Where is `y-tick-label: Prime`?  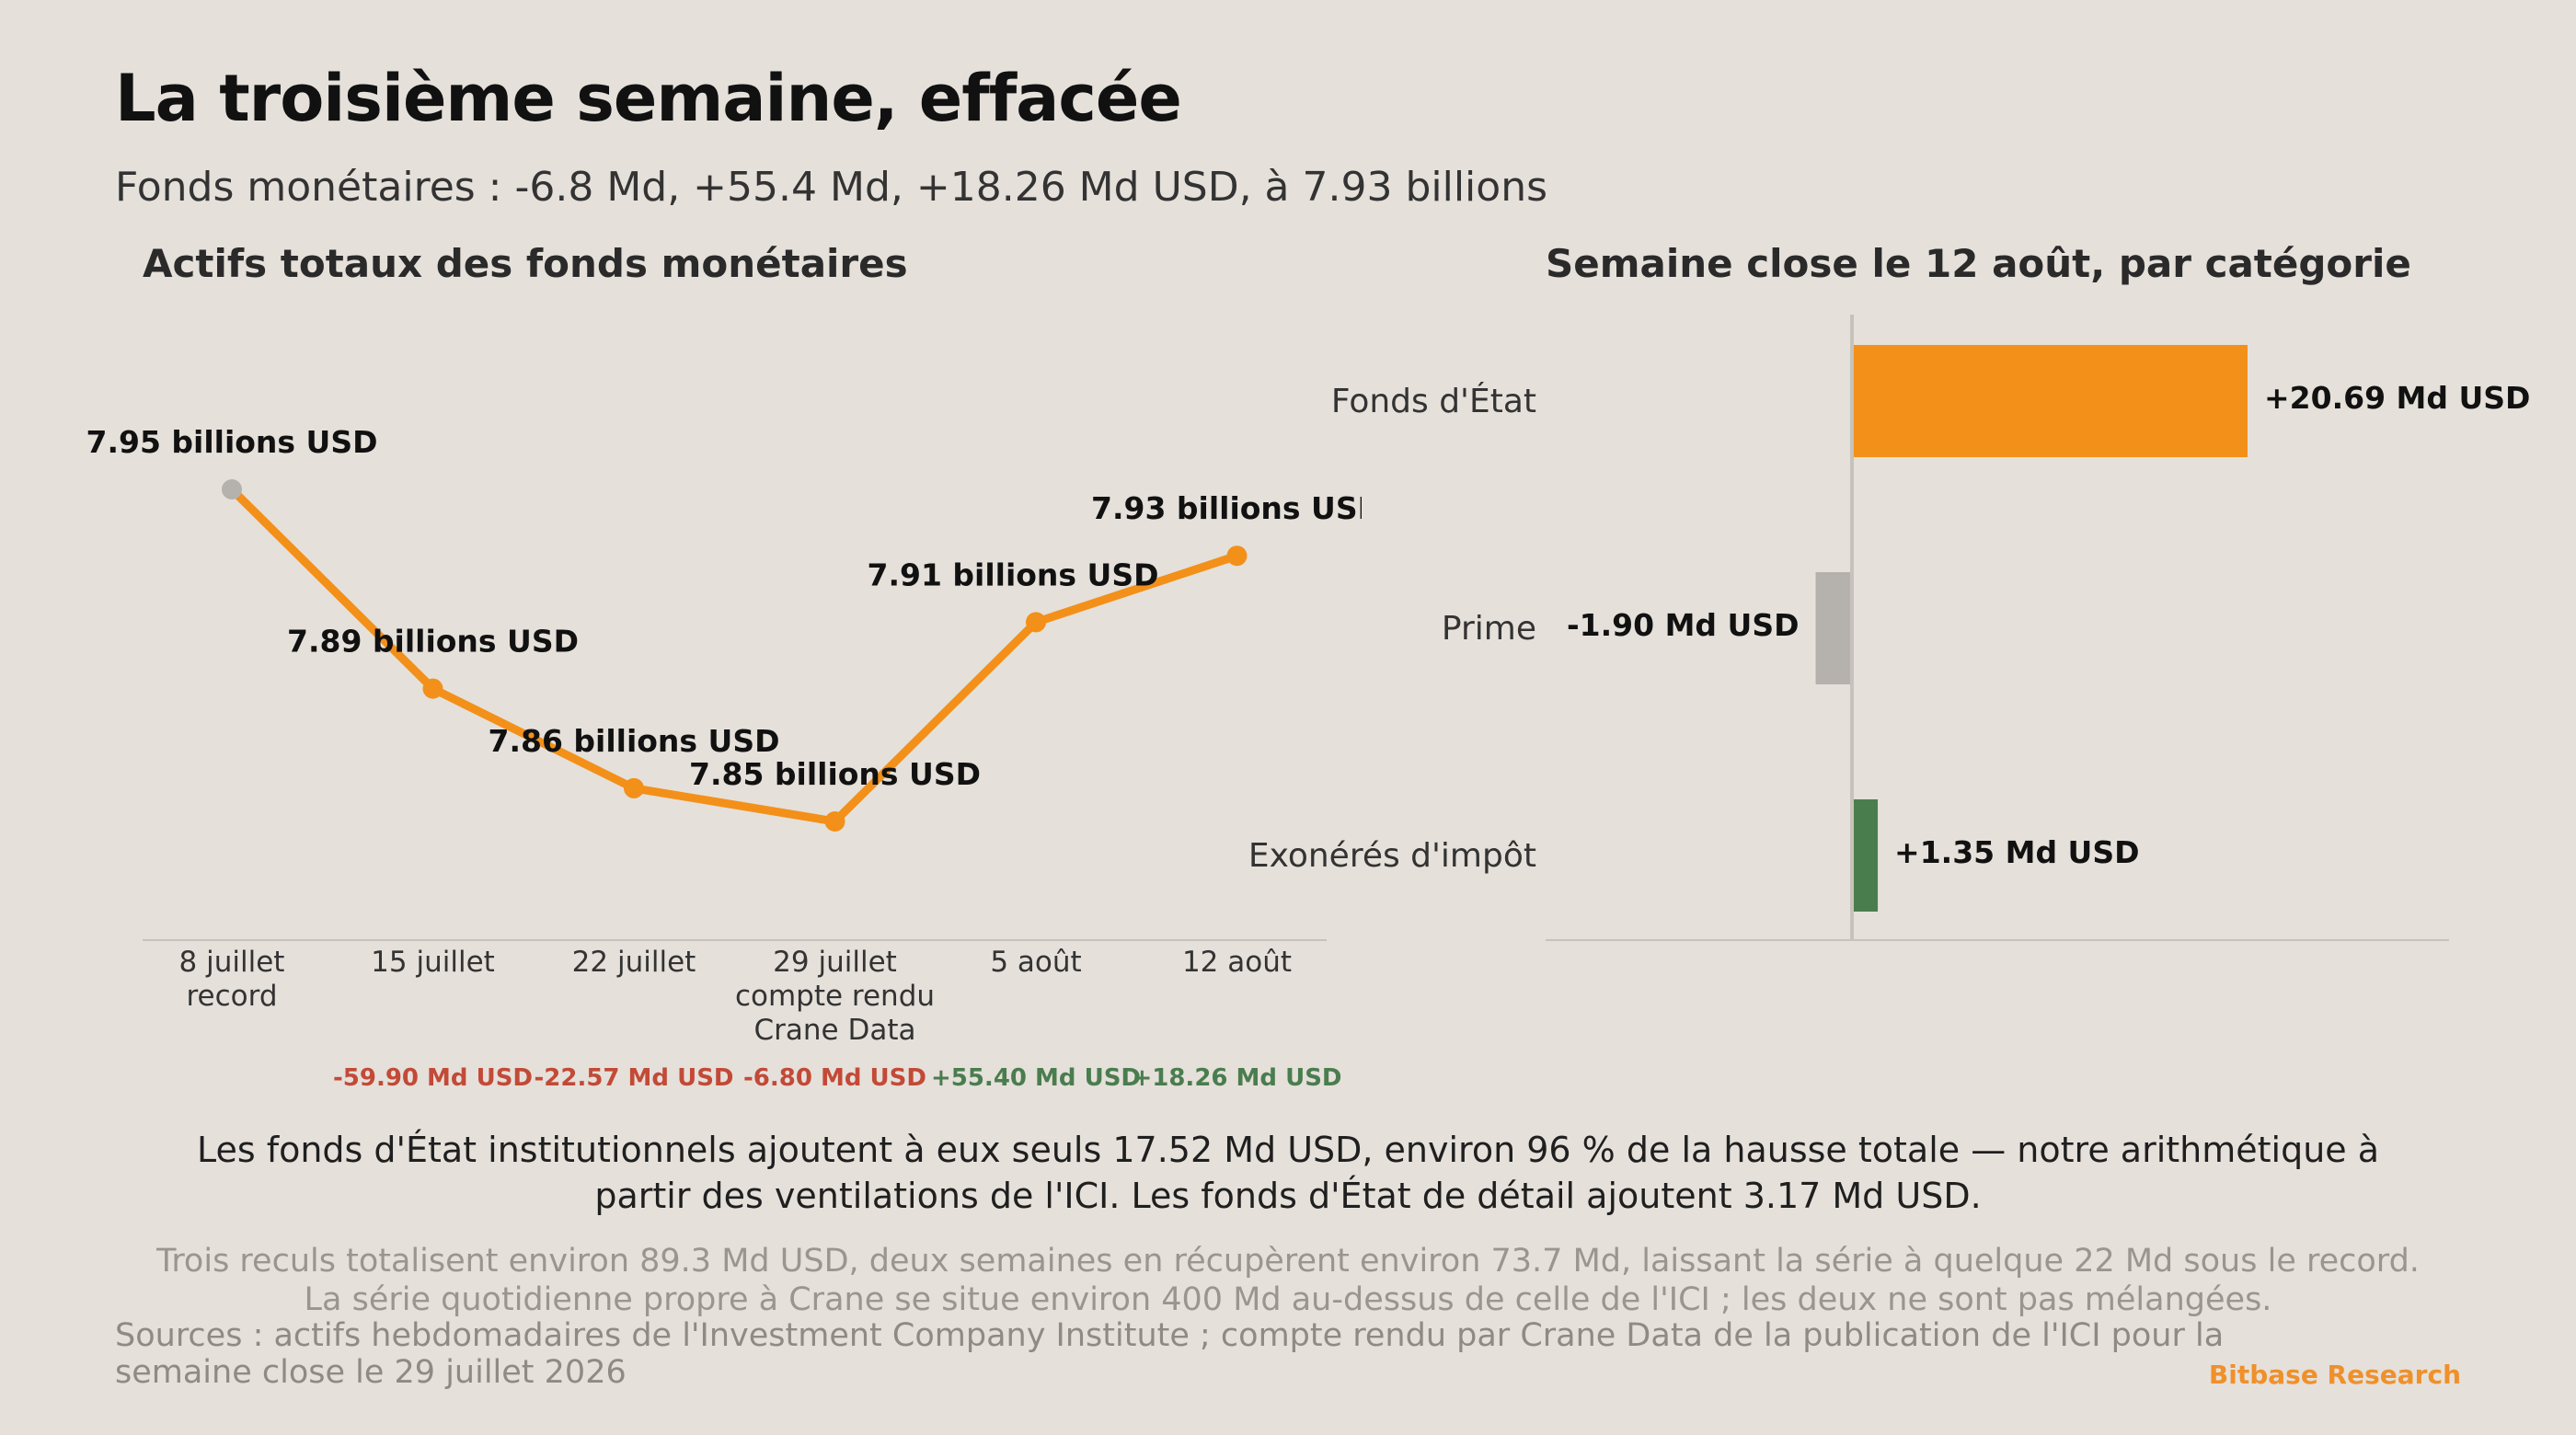
y-tick-label: Prime is located at coordinates (1489, 629).